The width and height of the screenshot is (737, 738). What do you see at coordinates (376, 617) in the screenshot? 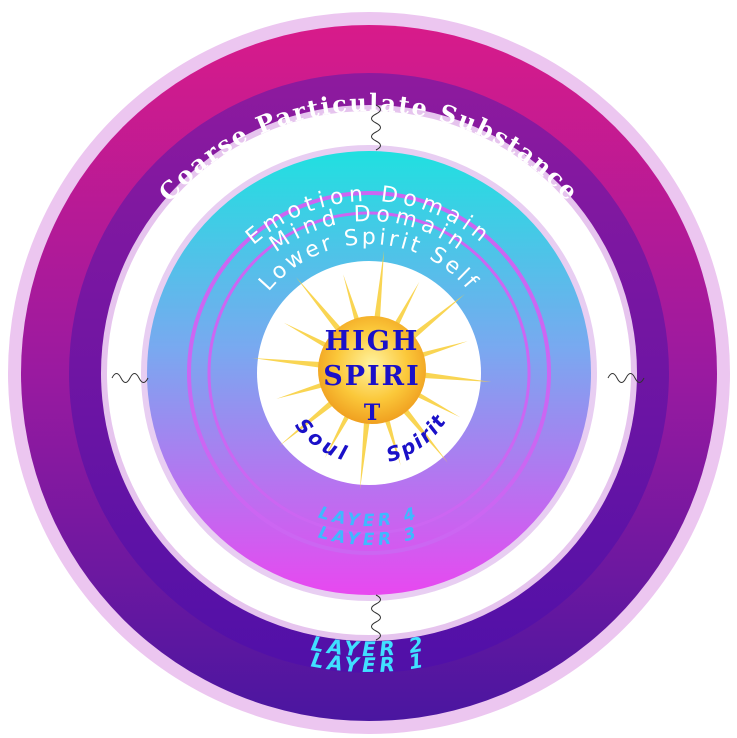
I see `spring-bottom` at bounding box center [376, 617].